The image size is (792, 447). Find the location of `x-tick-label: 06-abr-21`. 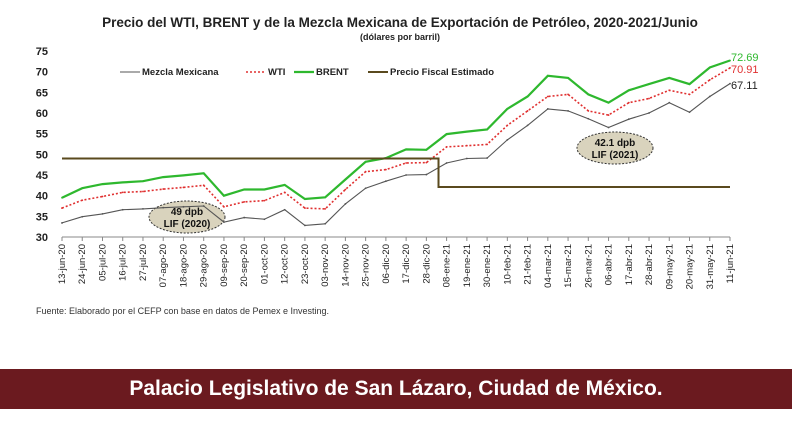

x-tick-label: 06-abr-21 is located at coordinates (609, 264).